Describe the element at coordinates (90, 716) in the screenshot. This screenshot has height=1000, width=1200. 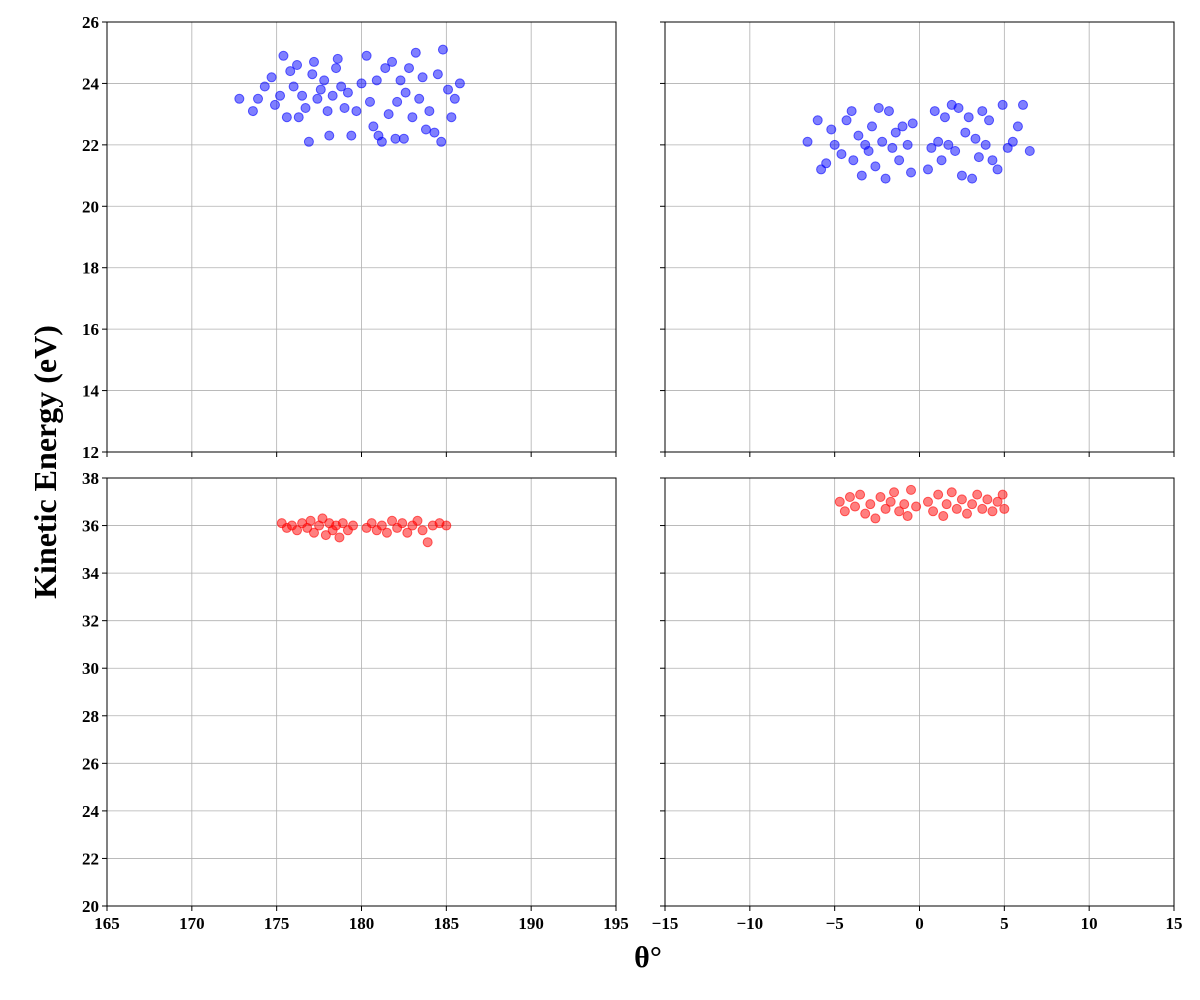
I see `y-tick-label: 28` at that location.